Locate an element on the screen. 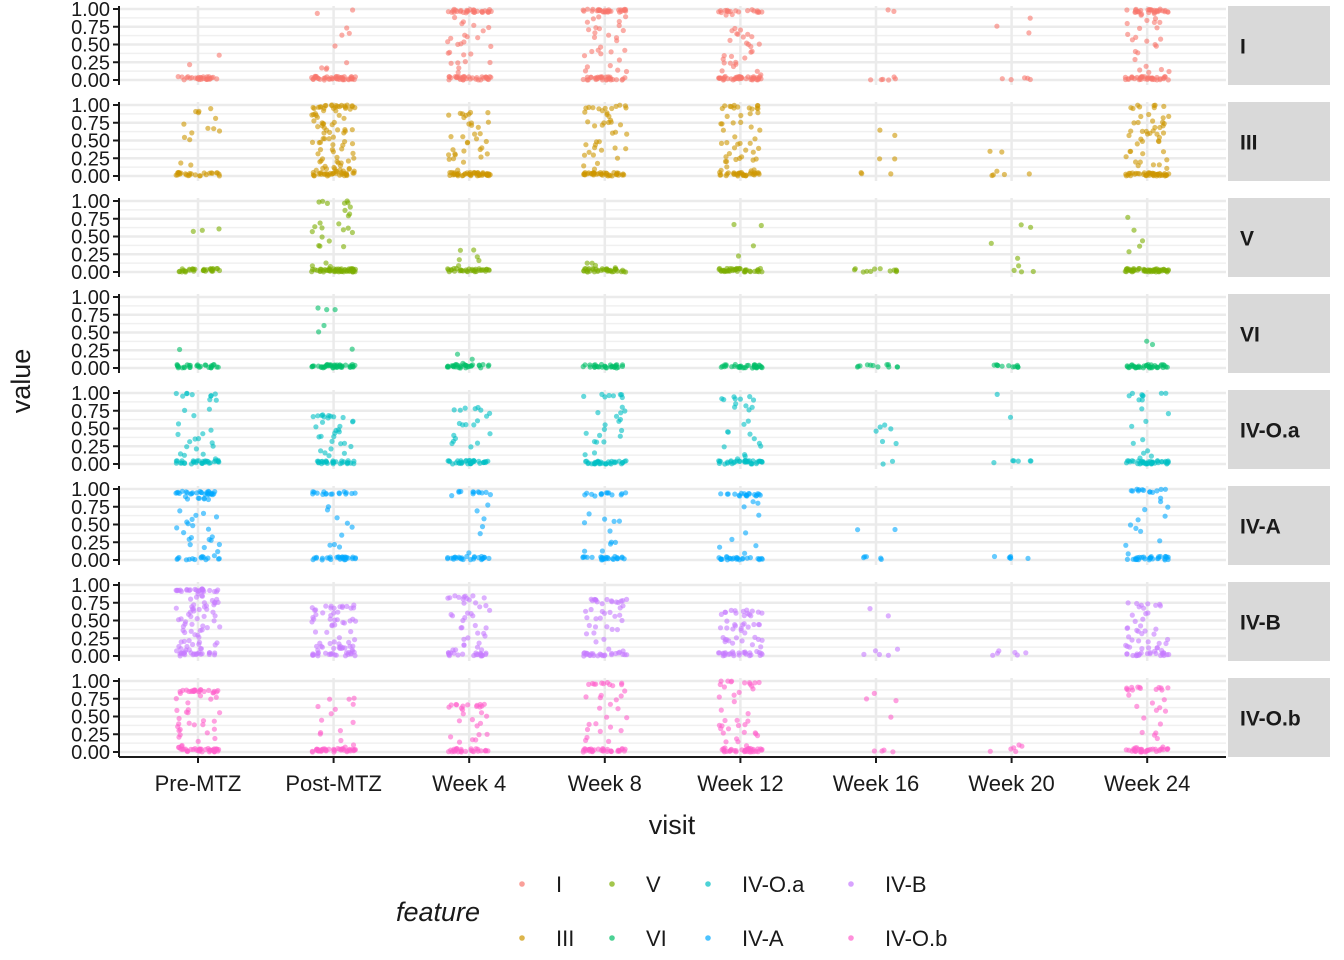 The image size is (1344, 960). legend-label: I is located at coordinates (559, 884).